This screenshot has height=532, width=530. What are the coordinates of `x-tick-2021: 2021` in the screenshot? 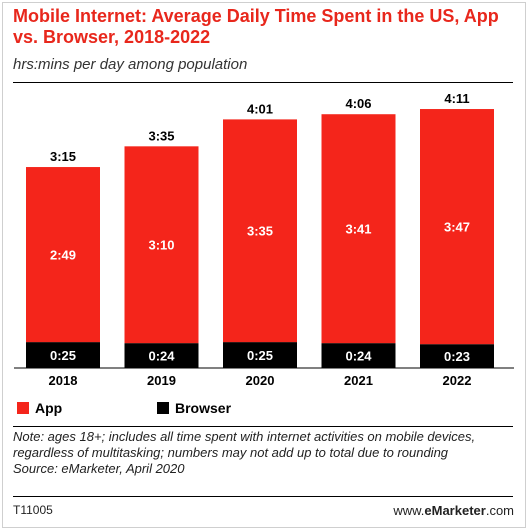 It's located at (358, 380).